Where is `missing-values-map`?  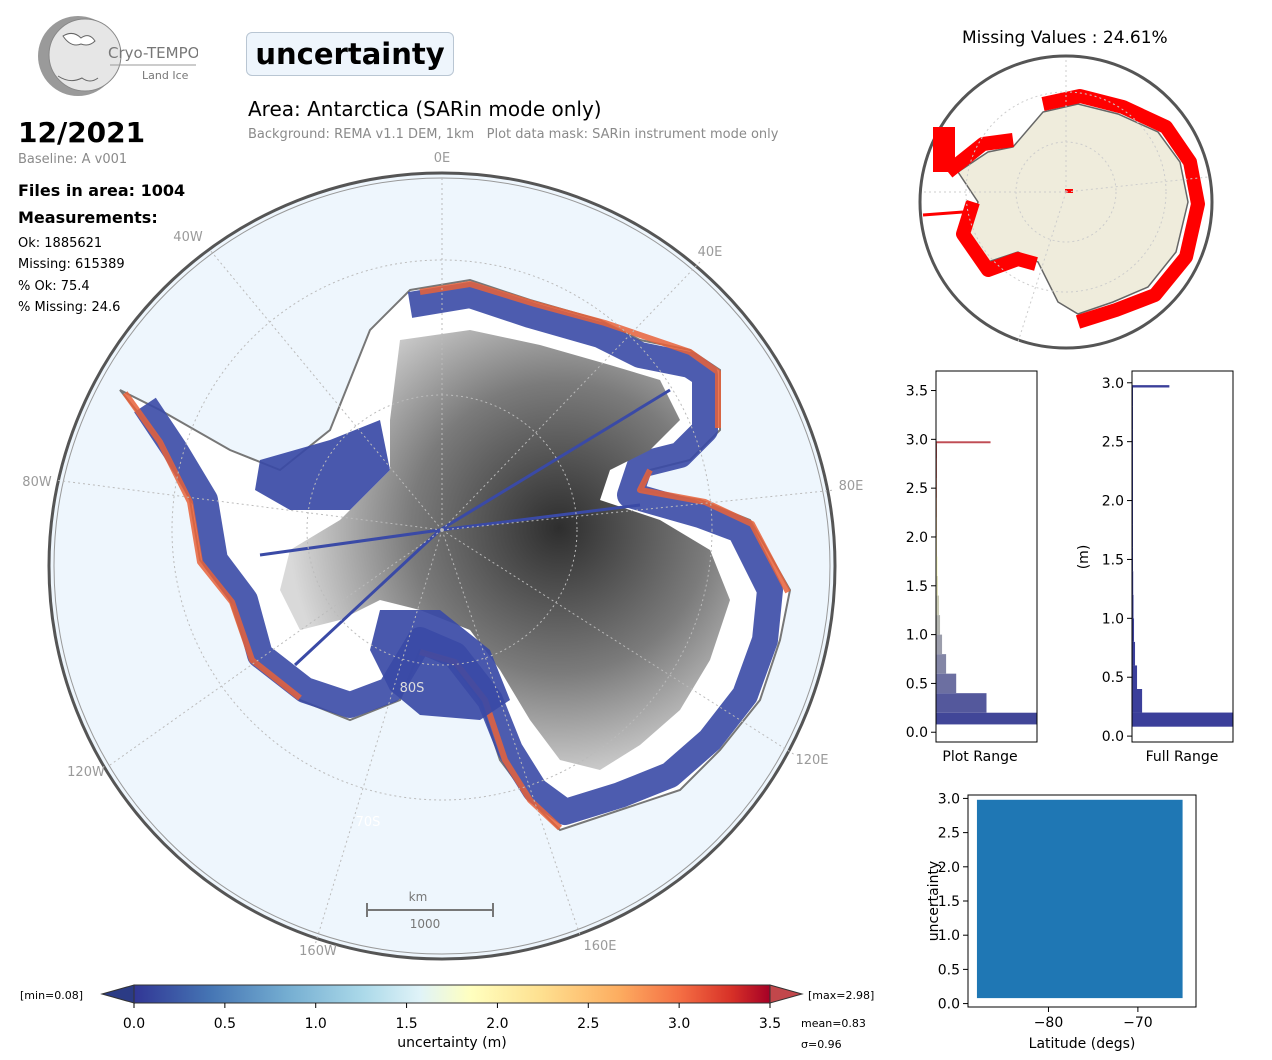 missing-values-map is located at coordinates (1066, 202).